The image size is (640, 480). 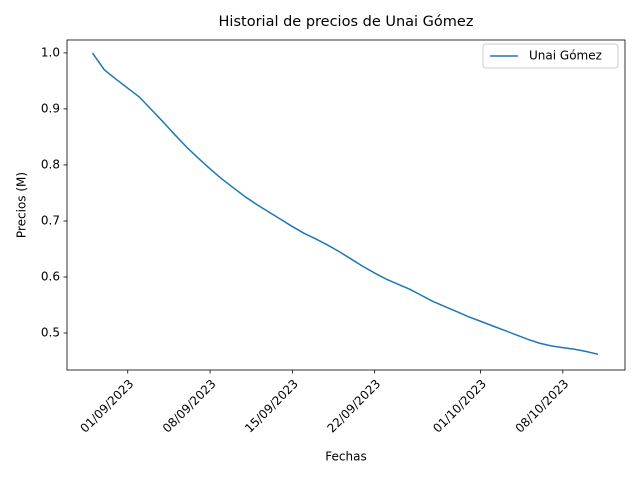 I want to click on chart-title: Historial de precios de Unai Gómez, so click(x=346, y=22).